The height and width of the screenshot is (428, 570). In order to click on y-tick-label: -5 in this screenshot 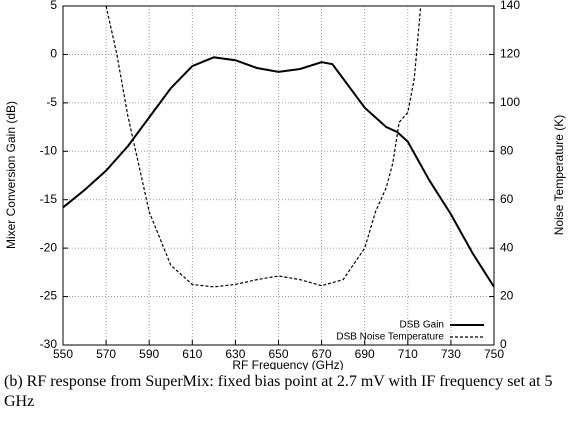, I will do `click(51, 102)`.